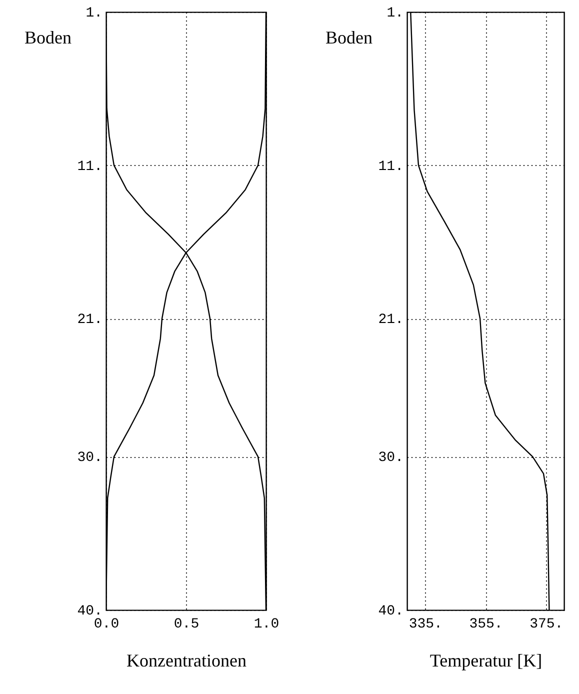 This screenshot has height=694, width=579. I want to click on x-axis-title: Temperatur [K], so click(486, 660).